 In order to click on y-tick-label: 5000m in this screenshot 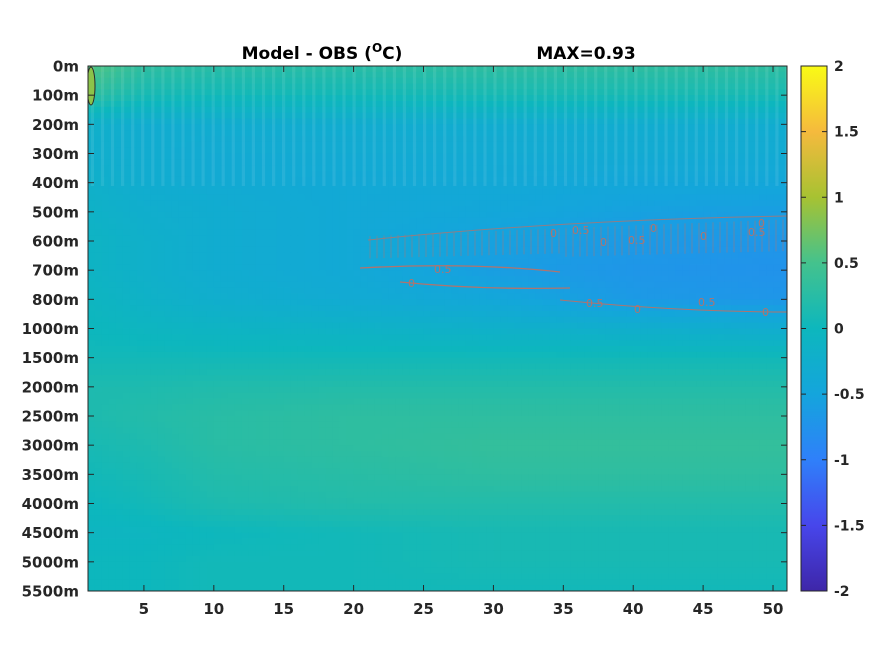, I will do `click(50, 562)`.